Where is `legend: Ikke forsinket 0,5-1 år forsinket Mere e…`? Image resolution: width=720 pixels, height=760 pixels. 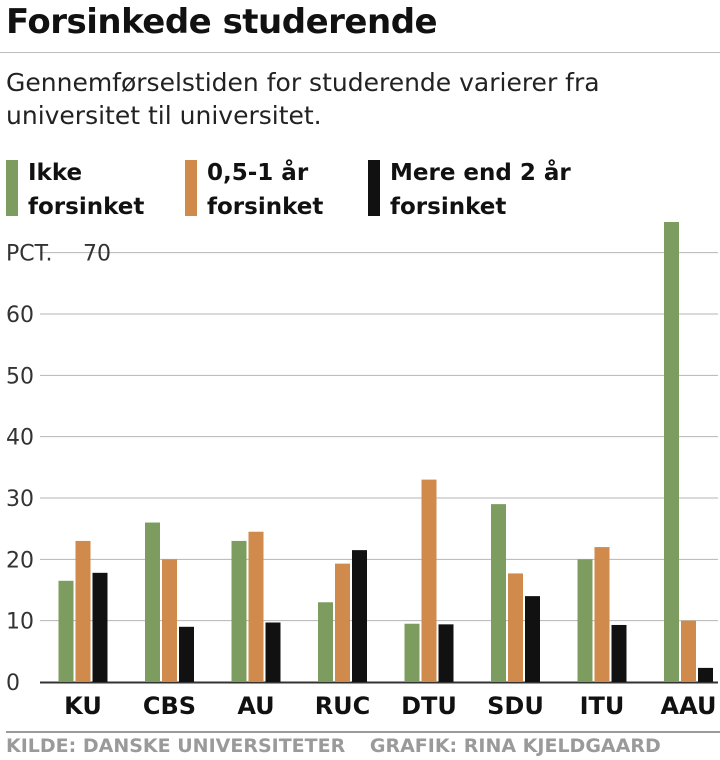
legend: Ikke forsinket 0,5-1 år forsinket Mere e… is located at coordinates (360, 191).